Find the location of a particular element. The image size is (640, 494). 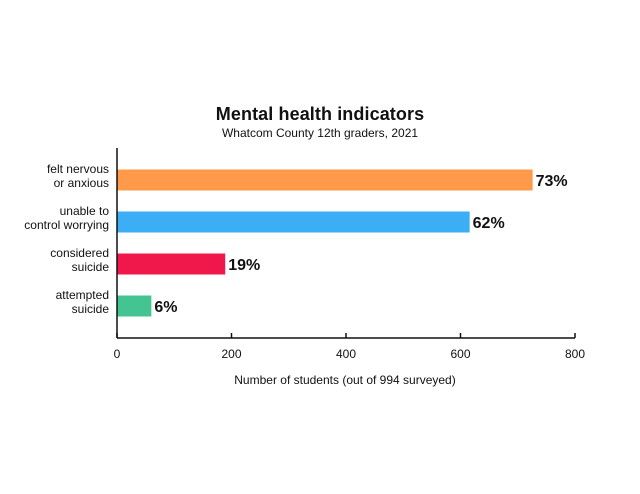

data-label: 73% is located at coordinates (552, 181).